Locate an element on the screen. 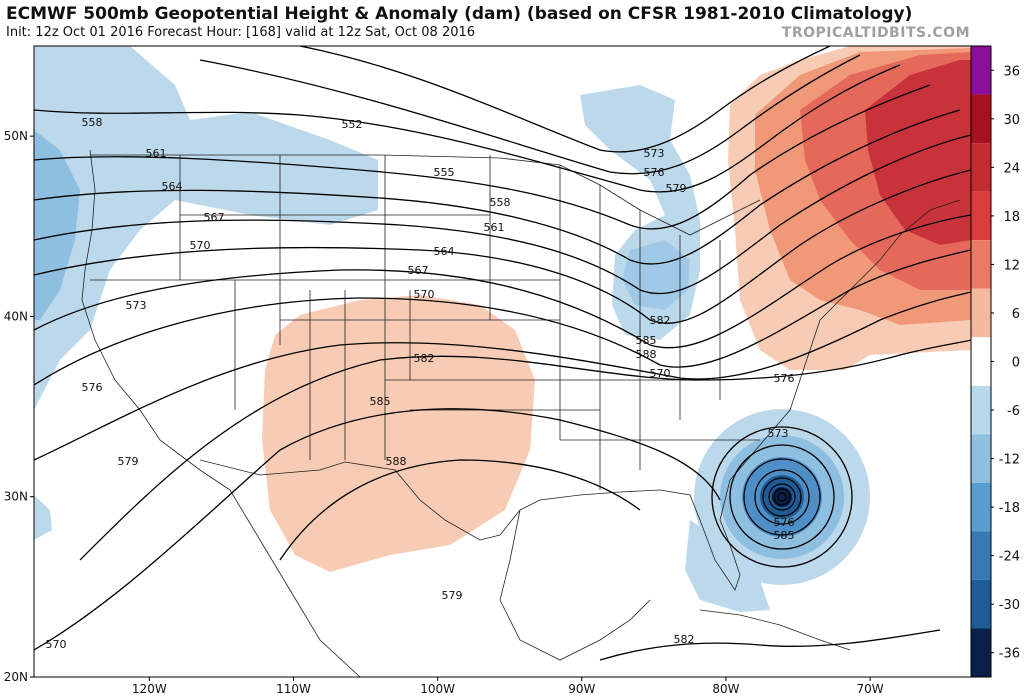 The height and width of the screenshot is (696, 1024). lat-label: 30N is located at coordinates (16, 497).